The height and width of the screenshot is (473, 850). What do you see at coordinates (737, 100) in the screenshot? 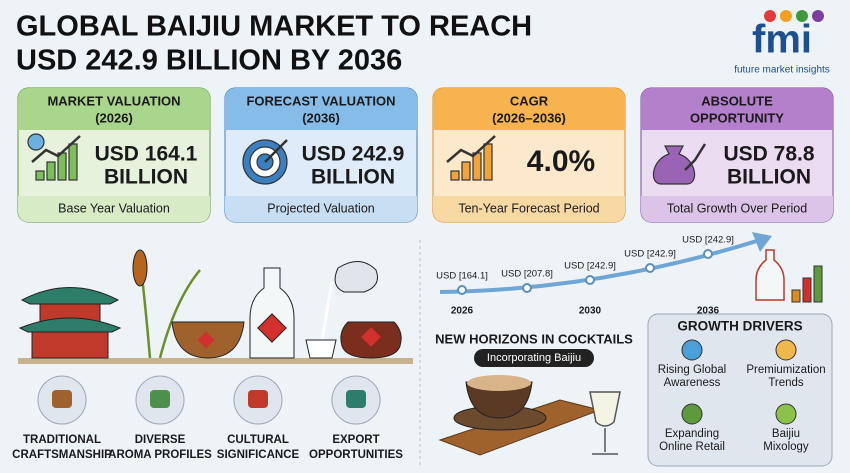
I see `card-title: ABSOLUTE` at bounding box center [737, 100].